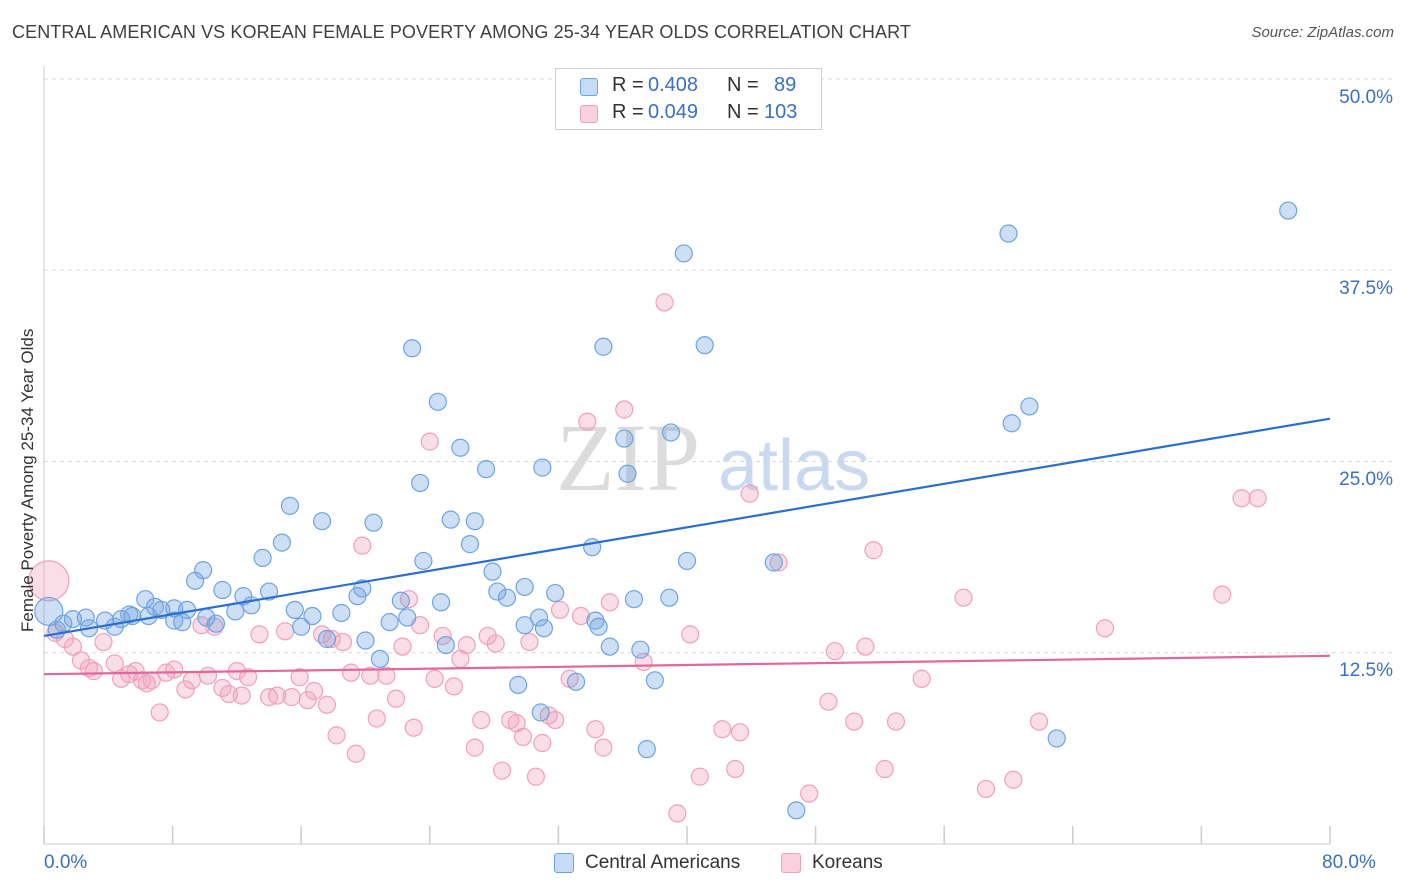 Image resolution: width=1406 pixels, height=892 pixels. What do you see at coordinates (1366, 97) in the screenshot?
I see `y-tick-label-50: 50.0%` at bounding box center [1366, 97].